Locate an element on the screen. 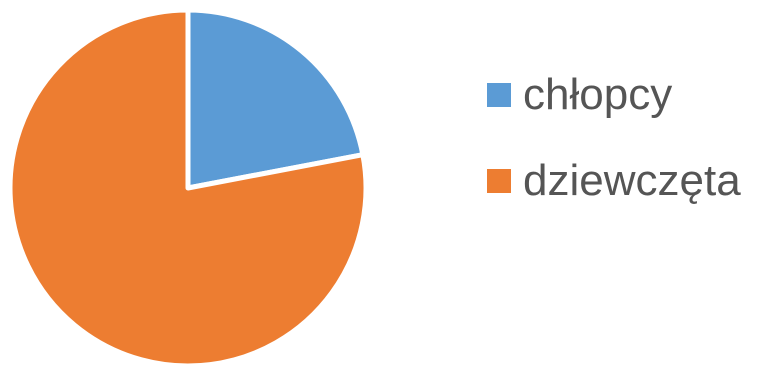 The image size is (769, 365). legend-item-chlopcy: chłopcy is located at coordinates (624, 95).